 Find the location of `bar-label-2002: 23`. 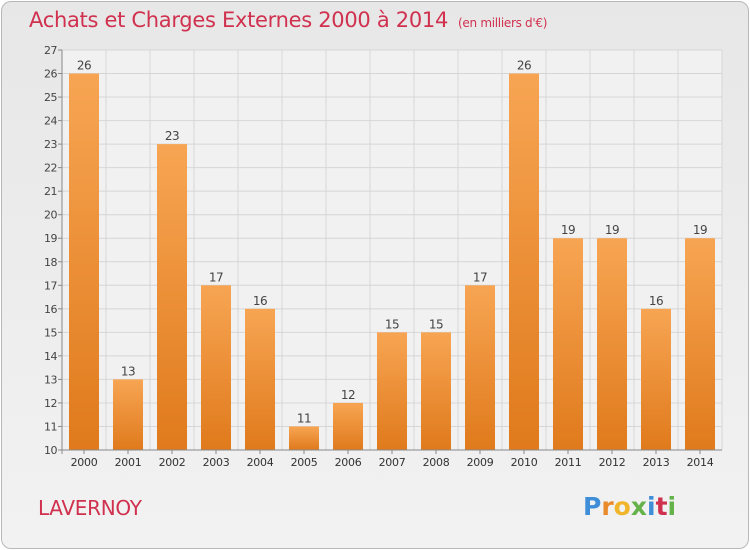

bar-label-2002: 23 is located at coordinates (172, 136).